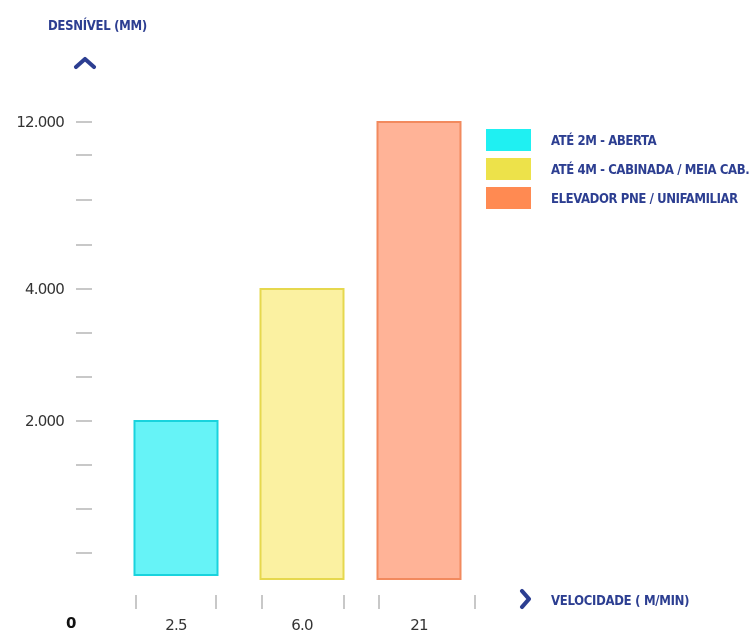 Image resolution: width=750 pixels, height=636 pixels. Describe the element at coordinates (302, 625) in the screenshot. I see `x-tick-label: 6.0` at that location.